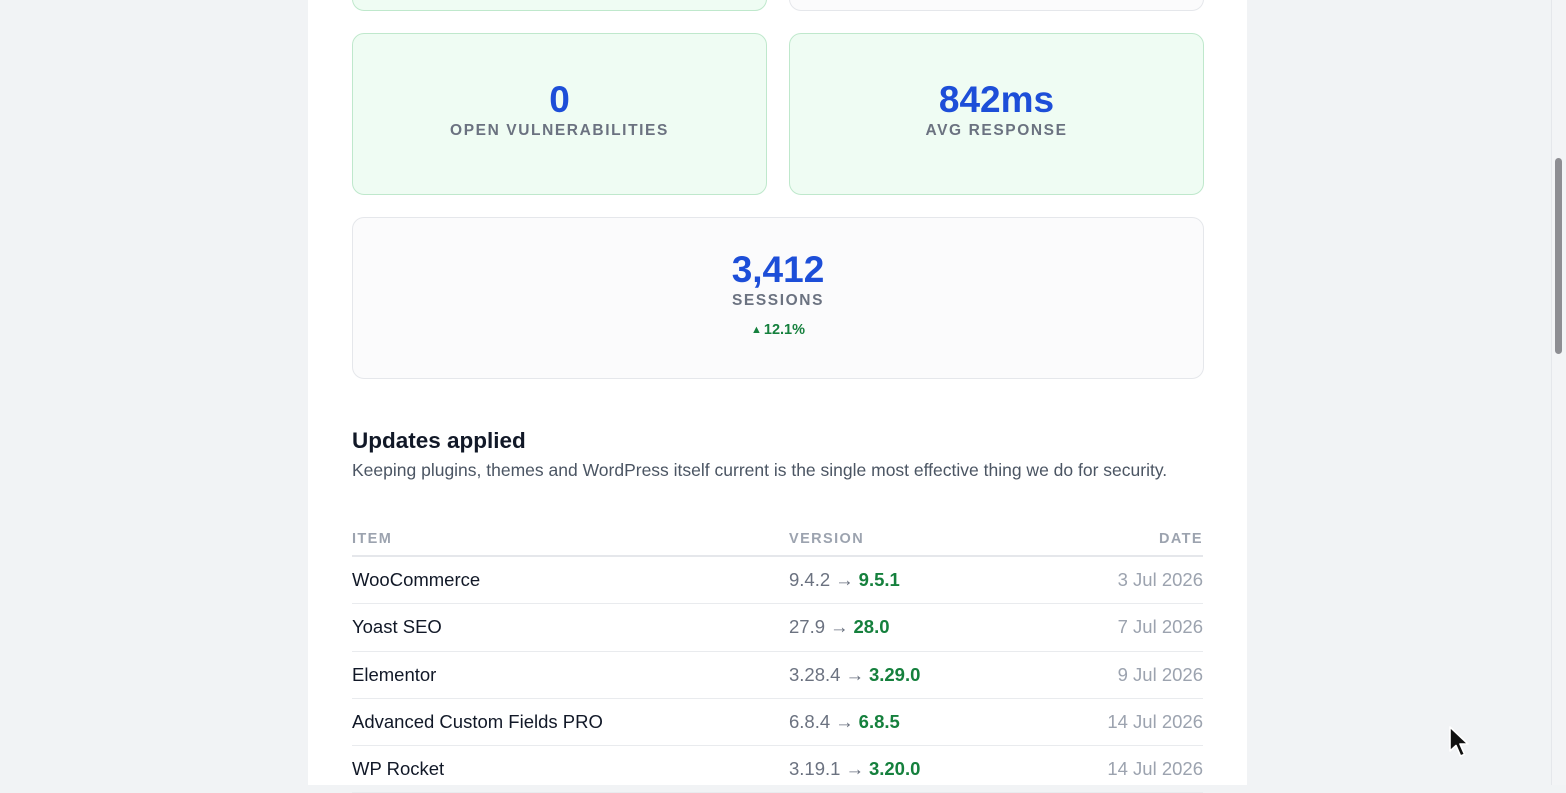 The height and width of the screenshot is (793, 1566). I want to click on stat-card-vulnerabilities: 0 OPEN VULNERABILITIES, so click(559, 114).